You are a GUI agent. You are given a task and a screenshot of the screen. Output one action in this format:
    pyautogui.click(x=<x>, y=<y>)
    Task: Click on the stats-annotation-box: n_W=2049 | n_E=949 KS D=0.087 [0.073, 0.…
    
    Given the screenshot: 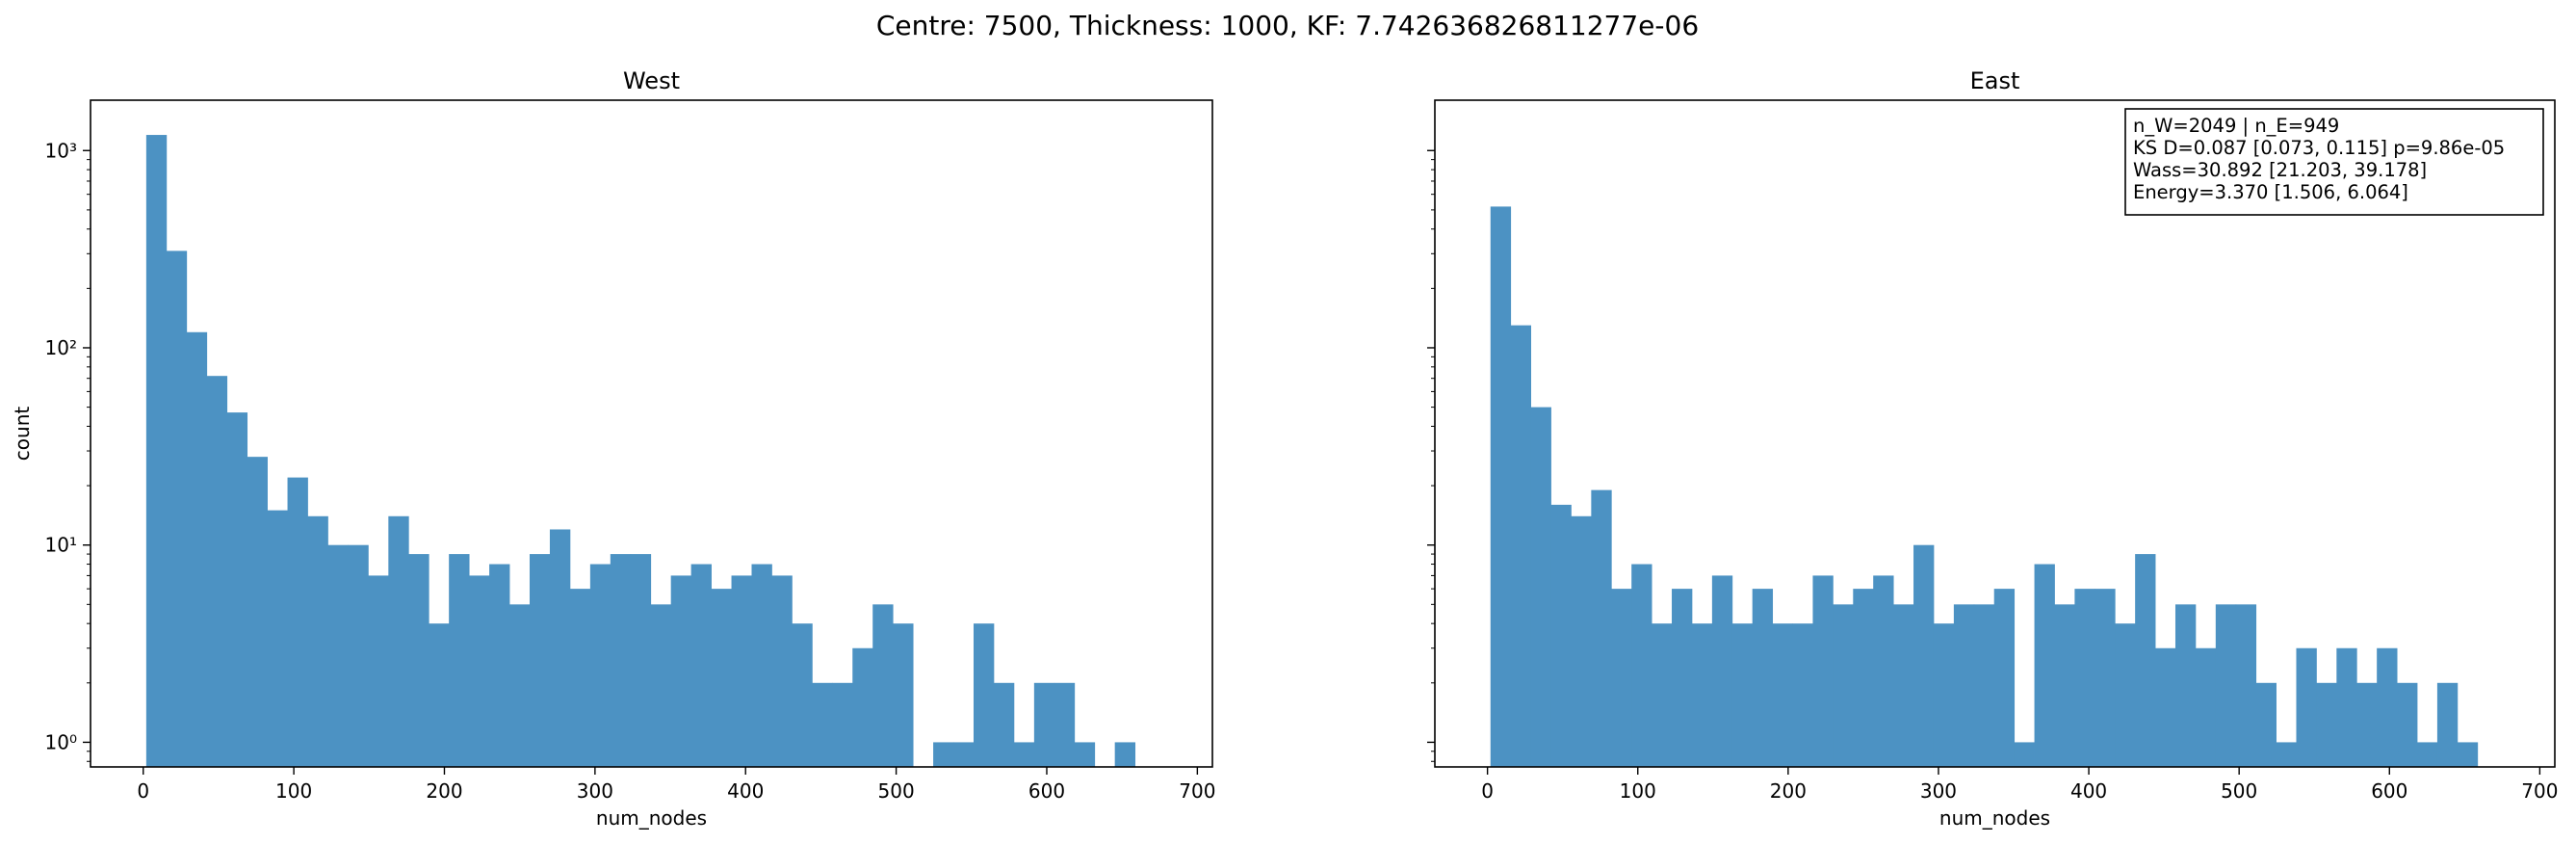 What is the action you would take?
    pyautogui.click(x=2334, y=162)
    